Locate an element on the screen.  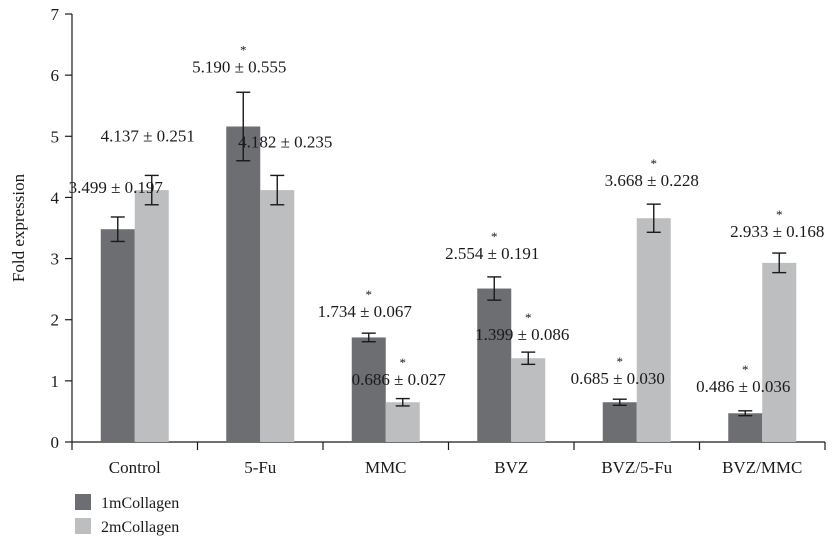
data-label: 0.685 ± 0.030 is located at coordinates (618, 378).